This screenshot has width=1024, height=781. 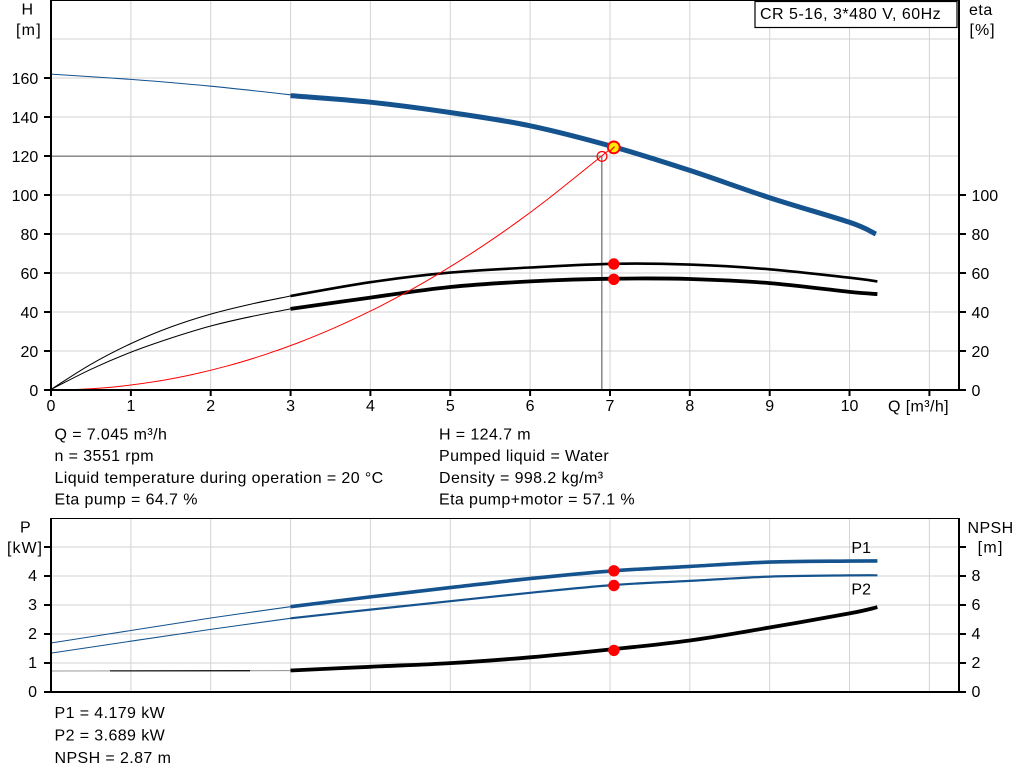 I want to click on svg-text: NPSH = 2.87 m, so click(x=113, y=758).